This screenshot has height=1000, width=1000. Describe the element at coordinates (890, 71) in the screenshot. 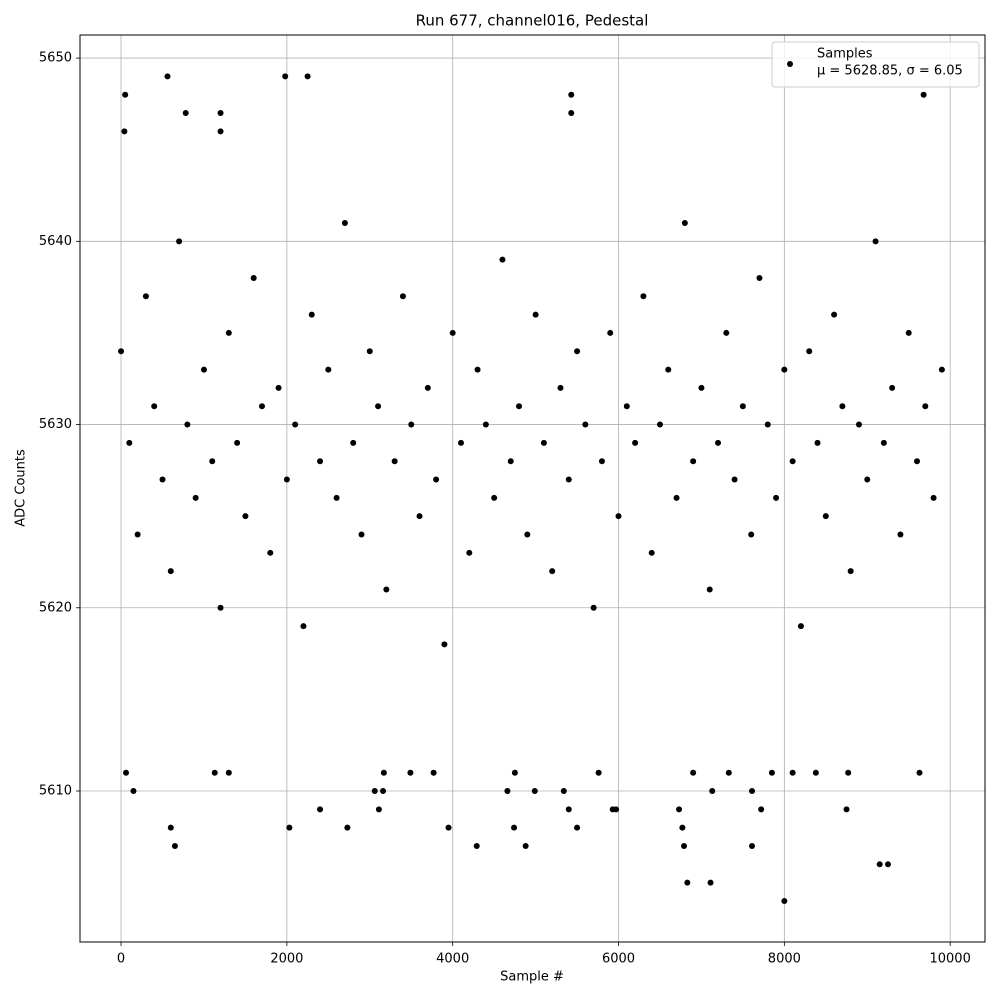

I see `legend-note: μ = 5628.85, σ = 6.05` at that location.